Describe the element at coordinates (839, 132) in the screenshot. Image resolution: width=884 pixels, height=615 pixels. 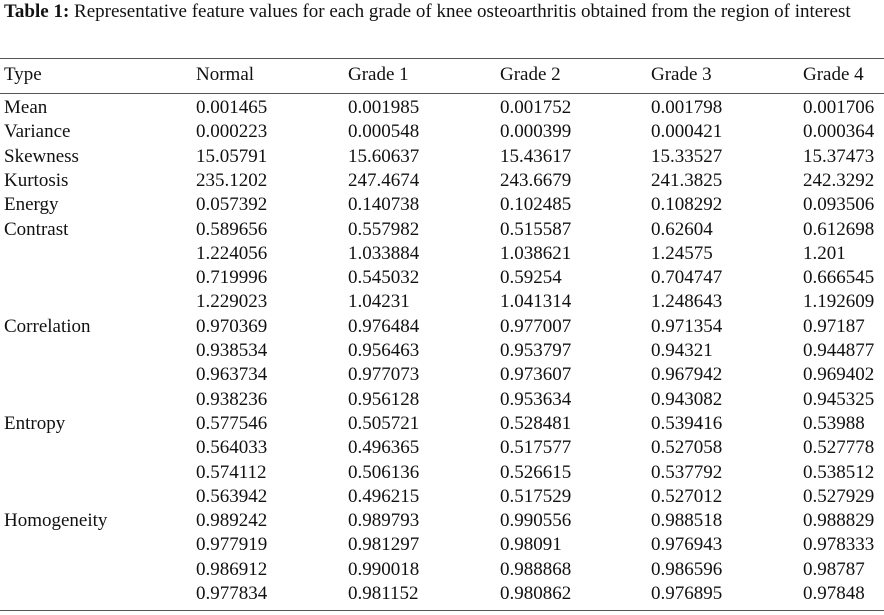
I see `table-cell: 0.000364` at that location.